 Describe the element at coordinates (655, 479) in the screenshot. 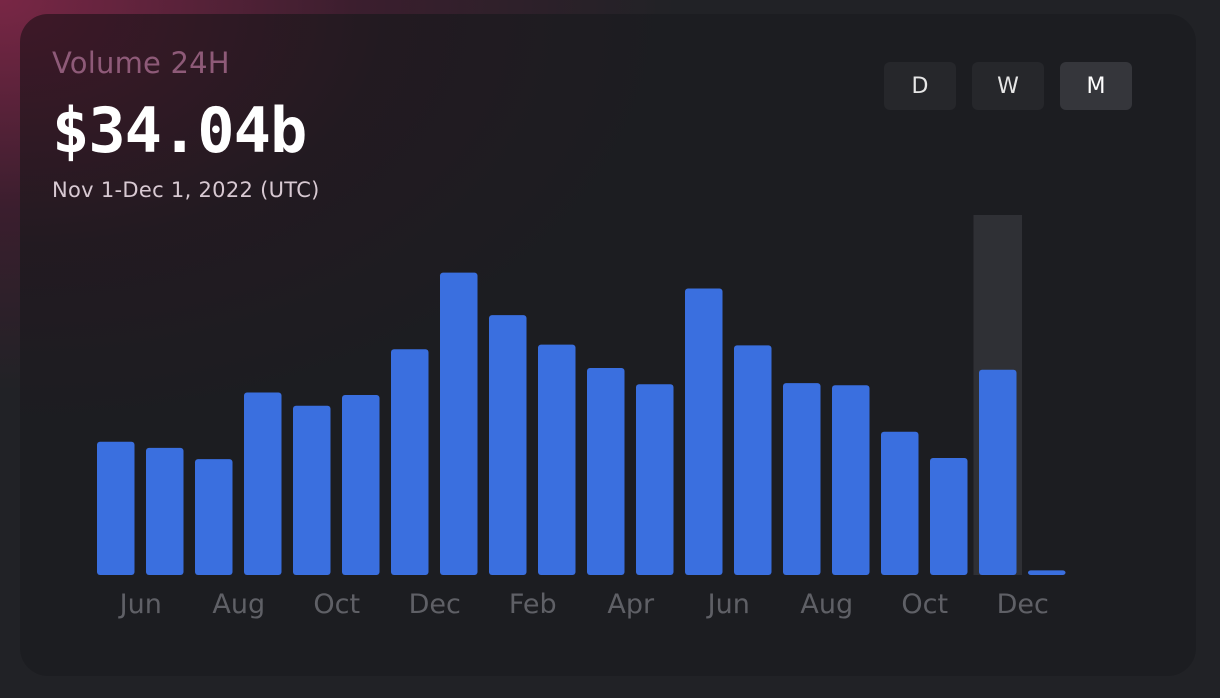

I see `bar-apr-2022` at that location.